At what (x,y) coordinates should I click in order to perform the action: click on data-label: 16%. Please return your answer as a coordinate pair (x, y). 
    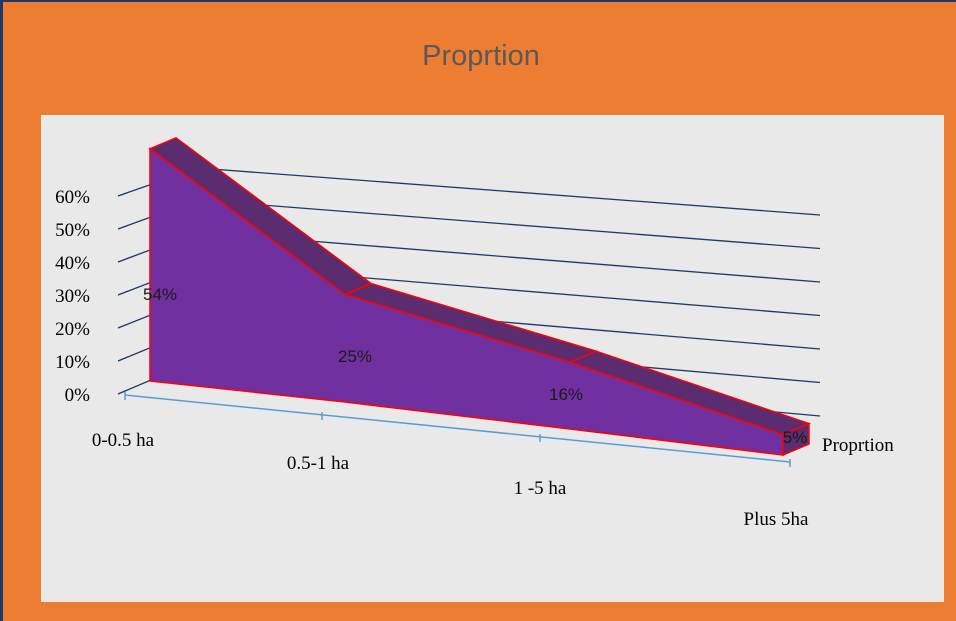
    Looking at the image, I should click on (566, 394).